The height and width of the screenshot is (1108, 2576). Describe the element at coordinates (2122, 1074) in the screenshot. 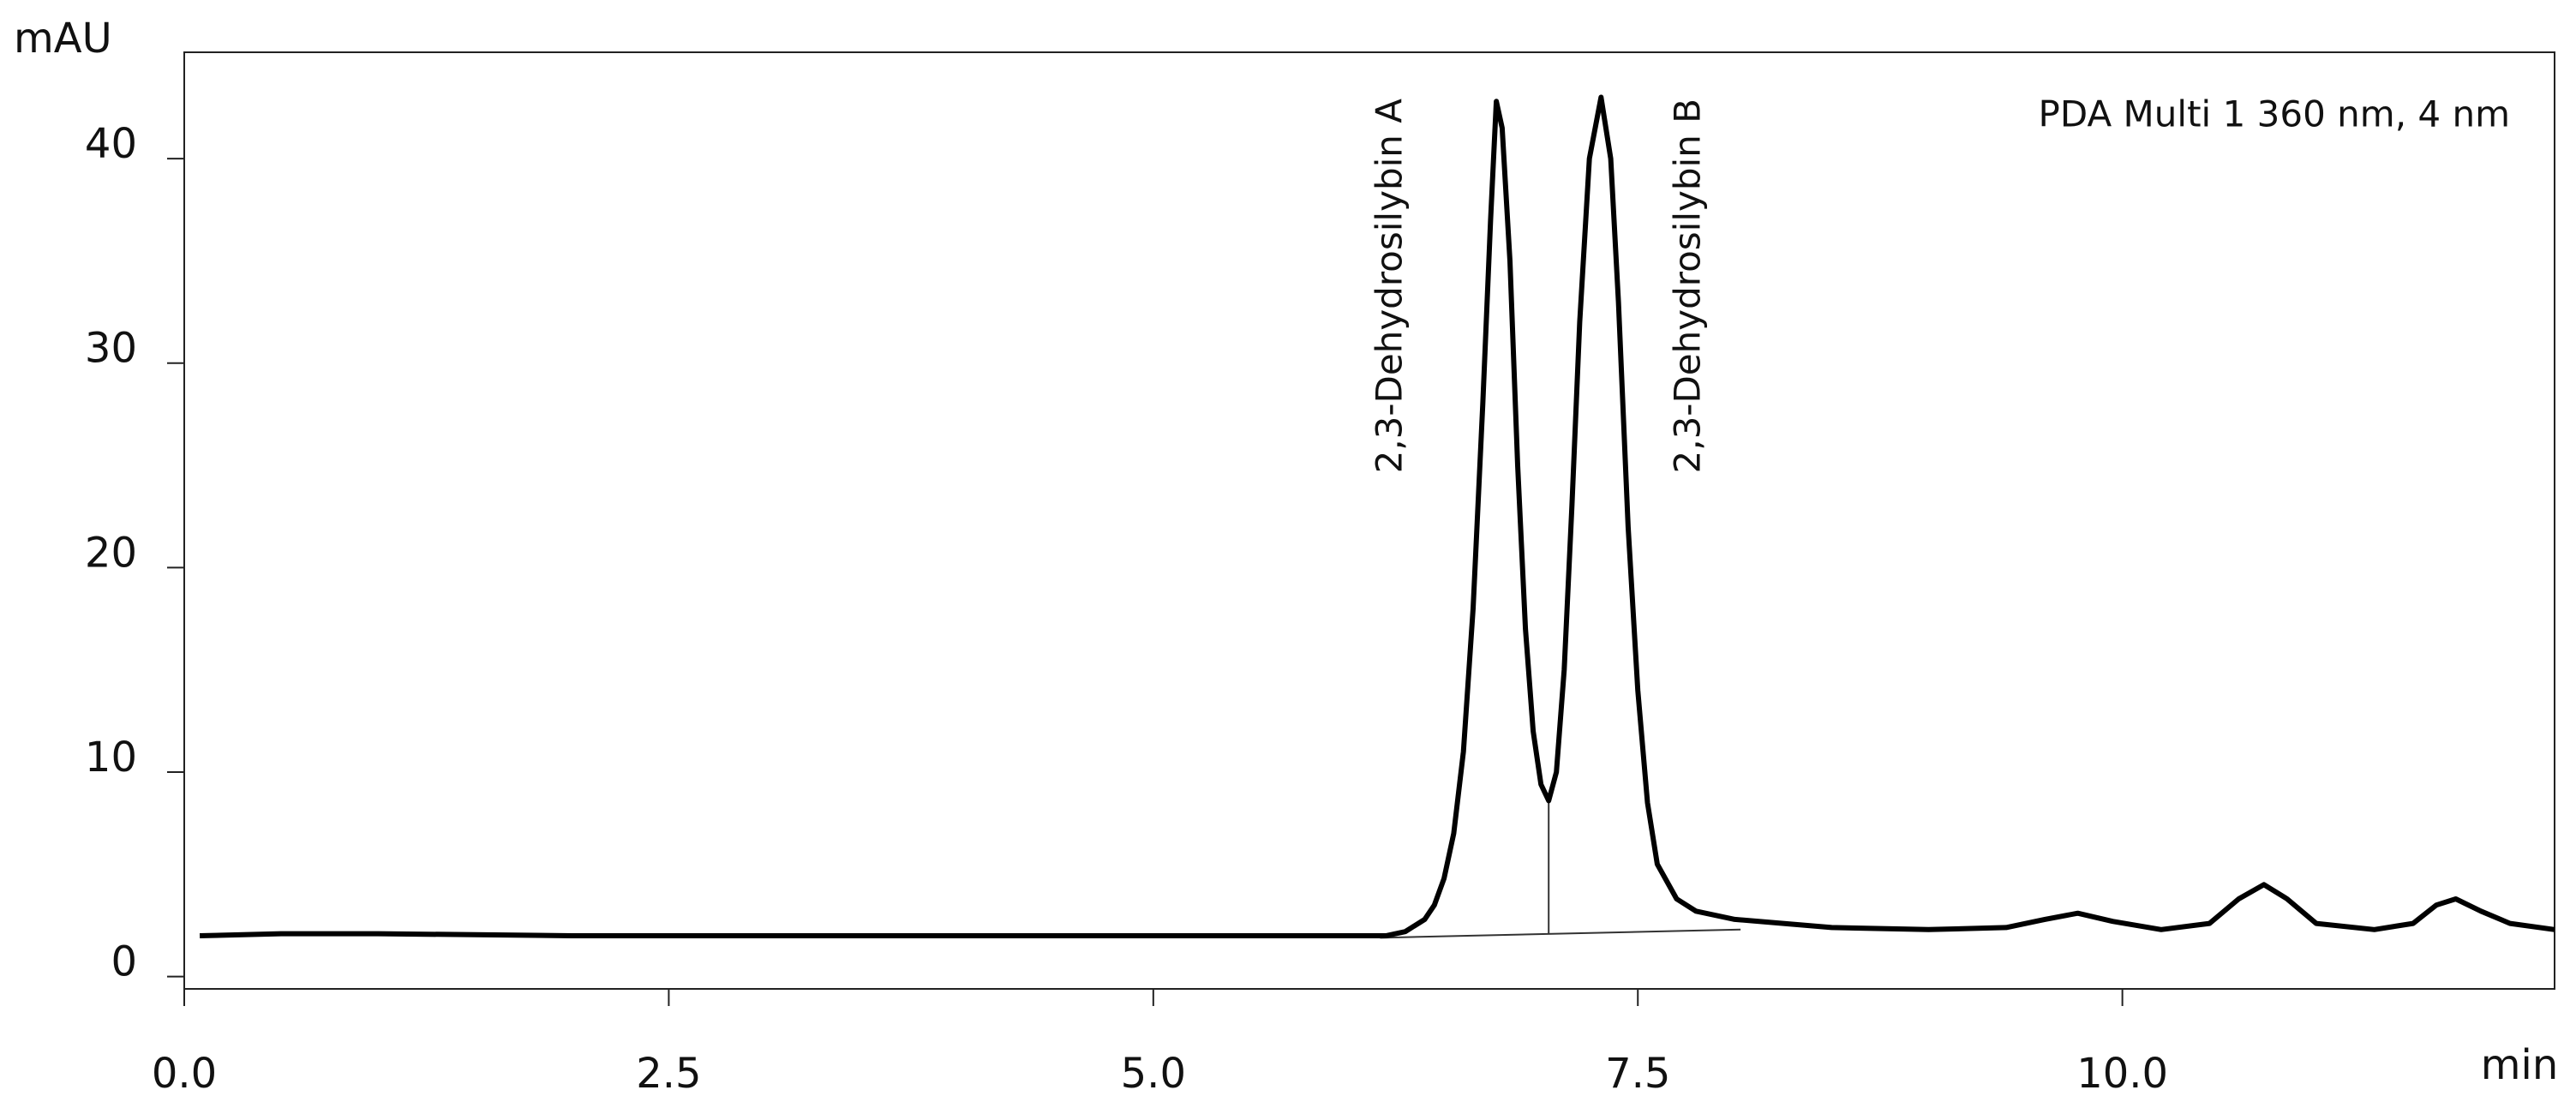

I see `x-tick-label: 10.0` at that location.